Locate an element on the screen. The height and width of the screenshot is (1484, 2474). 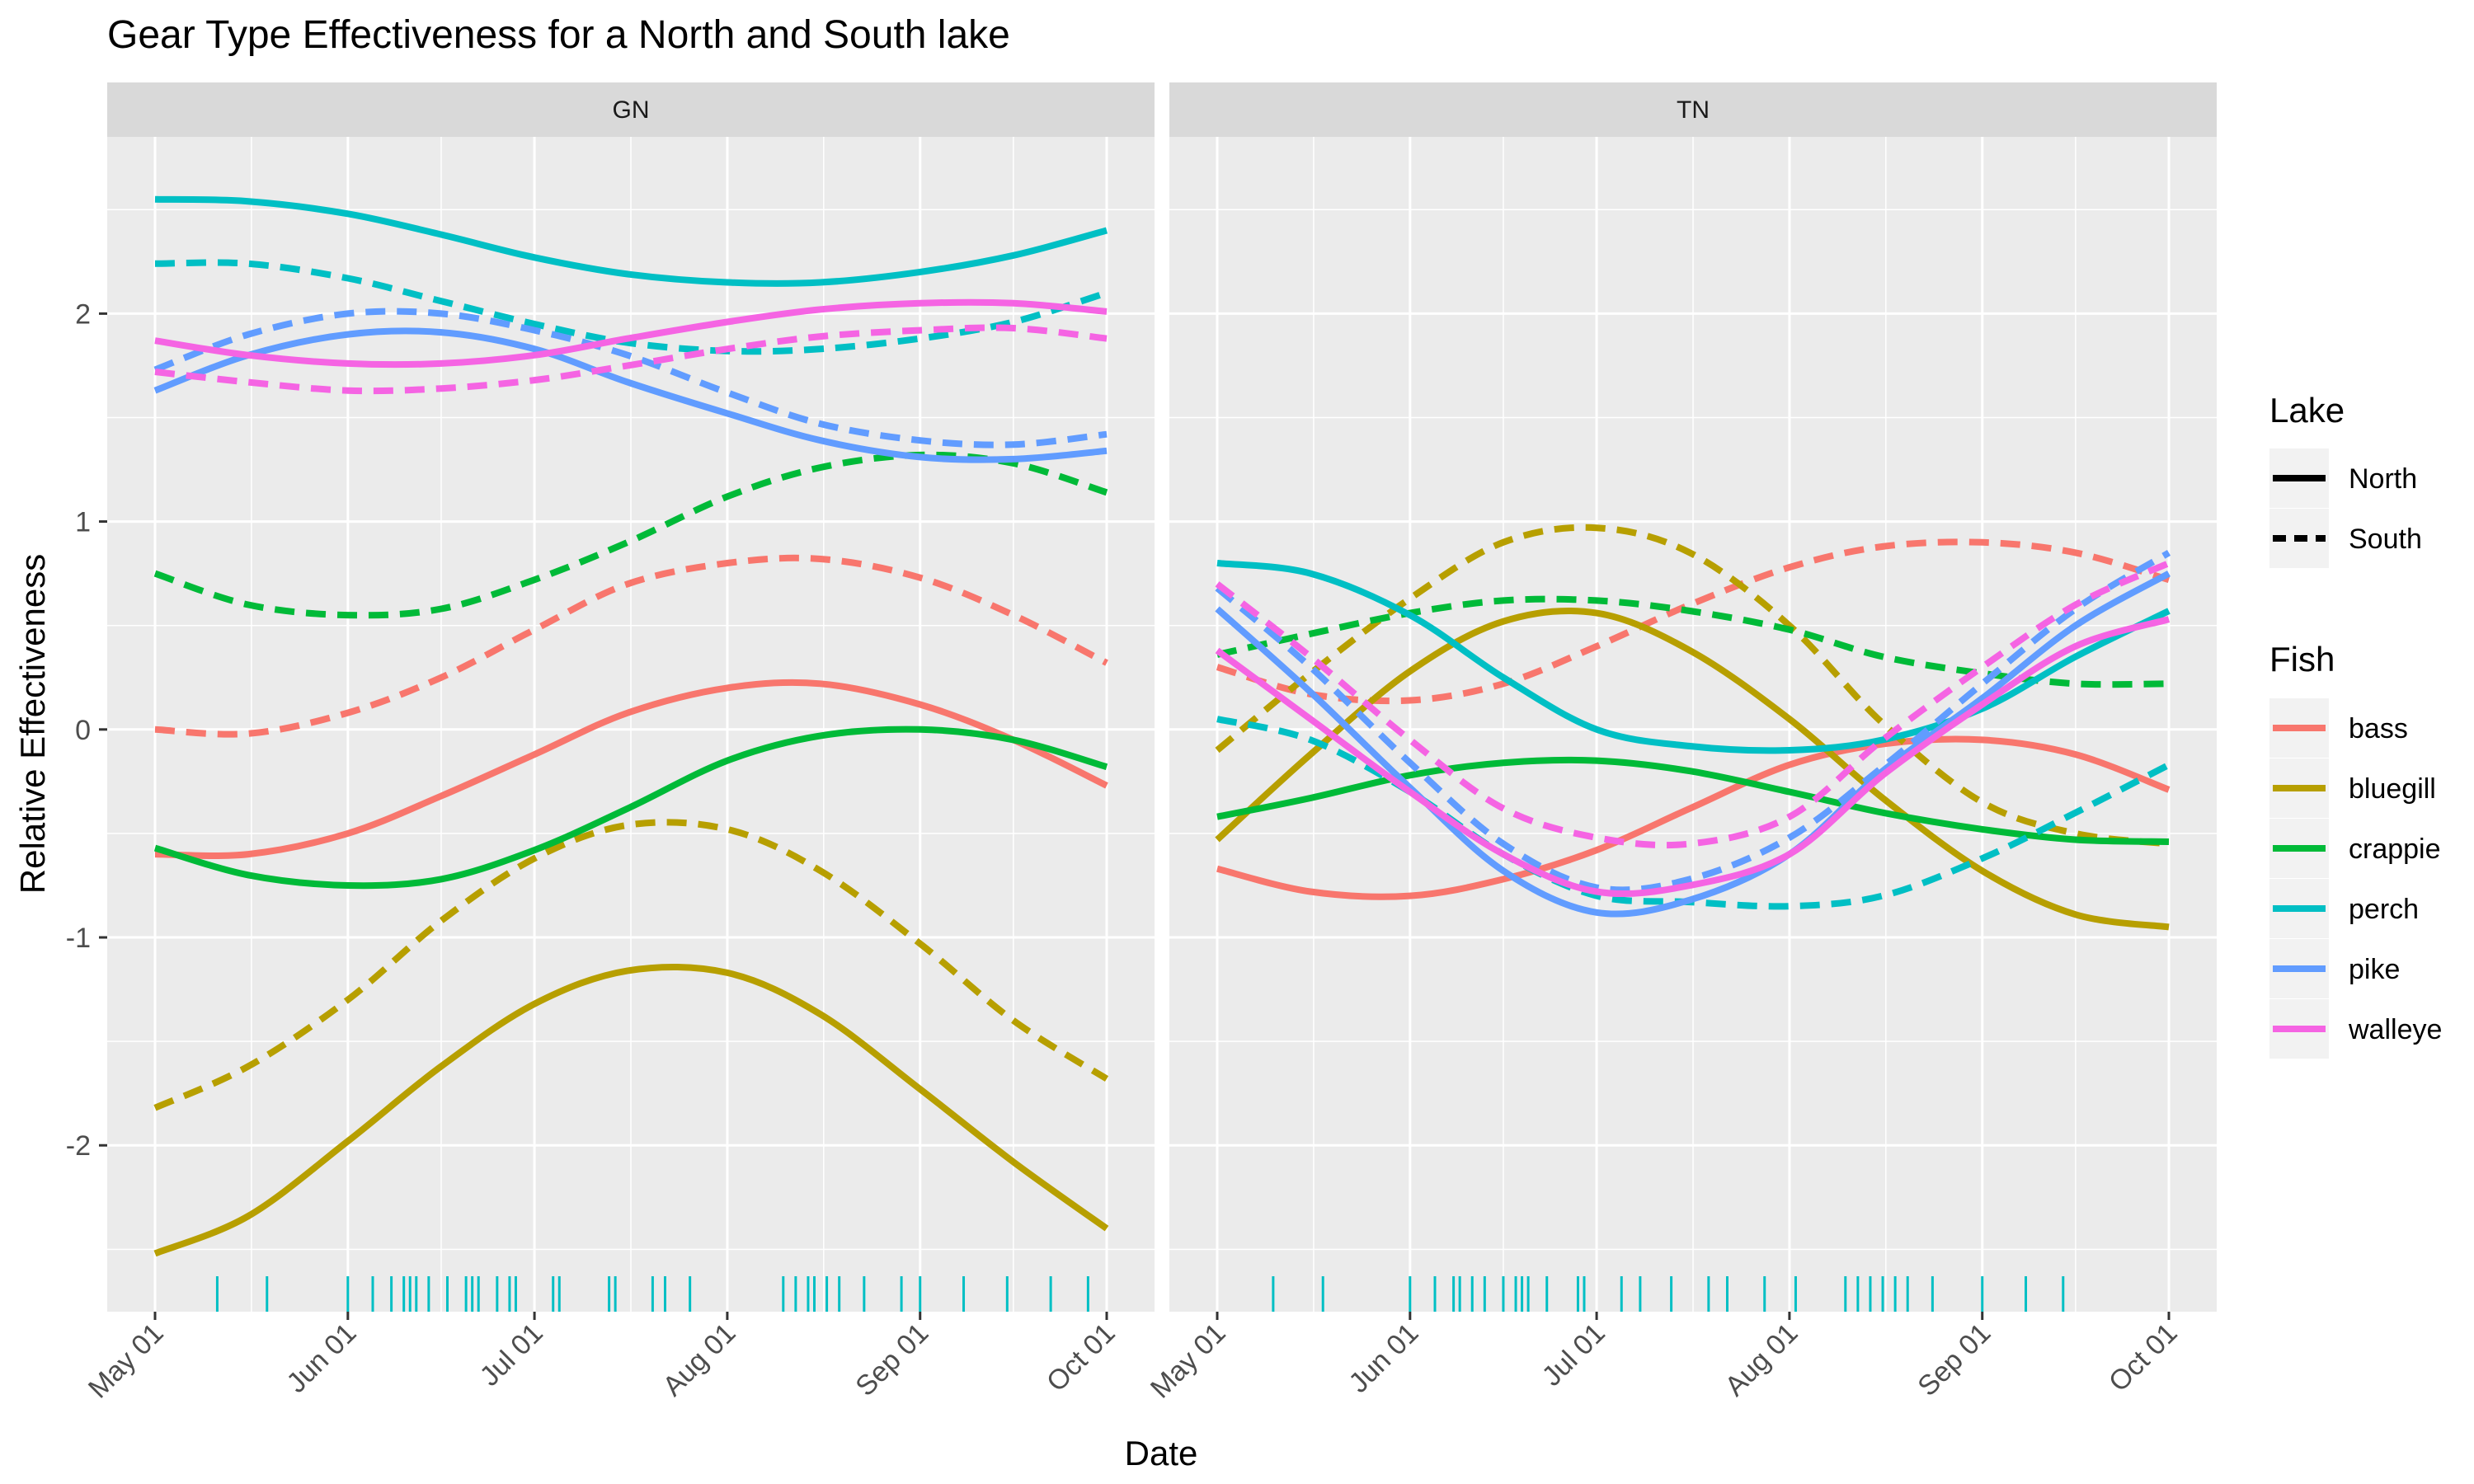
x-axis-title: Date is located at coordinates (1161, 1453).